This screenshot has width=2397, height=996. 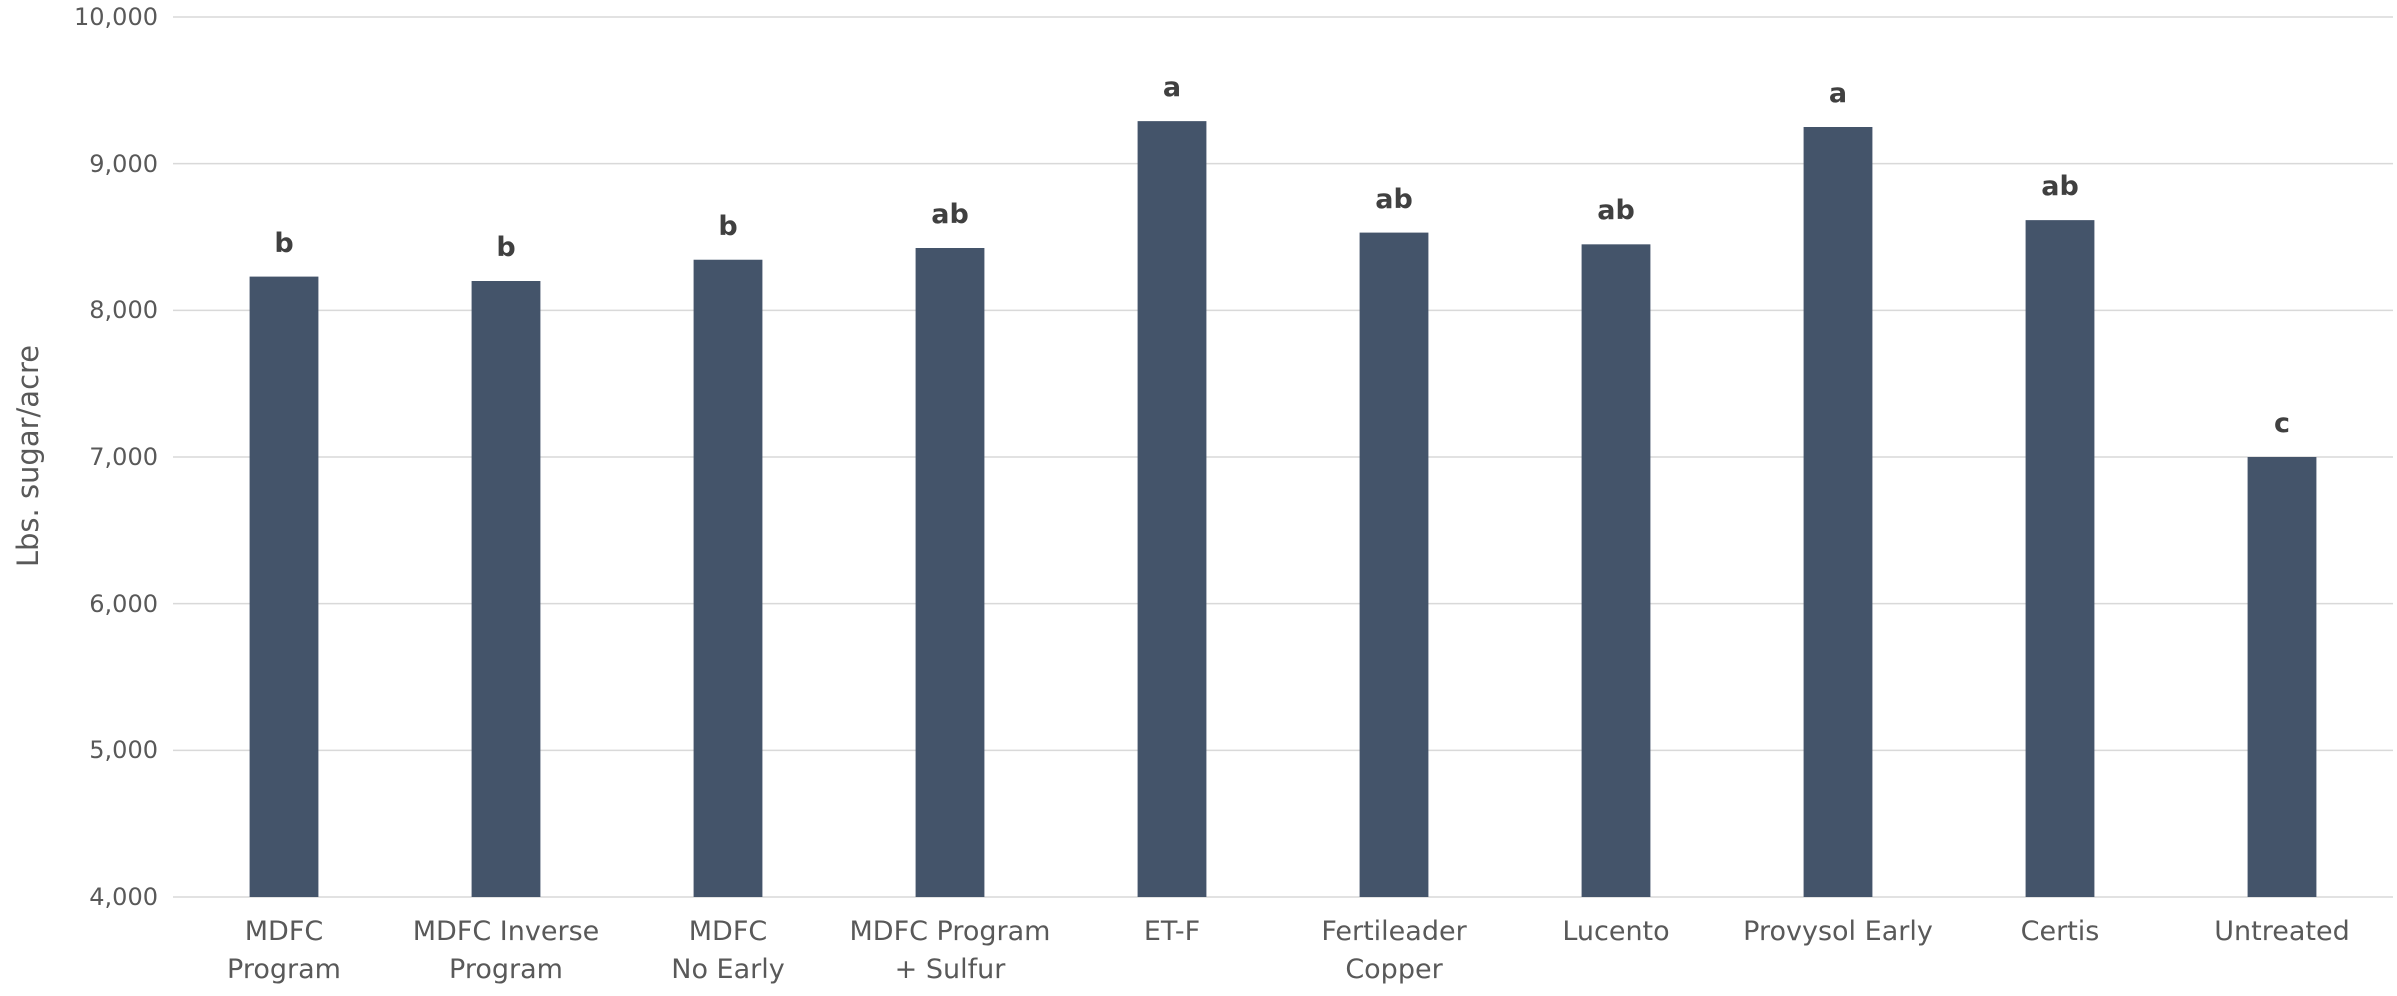 What do you see at coordinates (123, 750) in the screenshot?
I see `y-tick-label: 5,000` at bounding box center [123, 750].